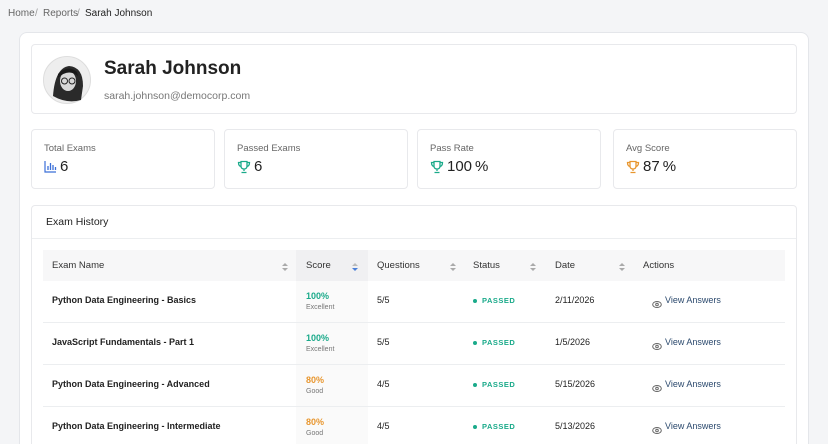 Image resolution: width=828 pixels, height=444 pixels. I want to click on date: 5/15/2026, so click(575, 384).